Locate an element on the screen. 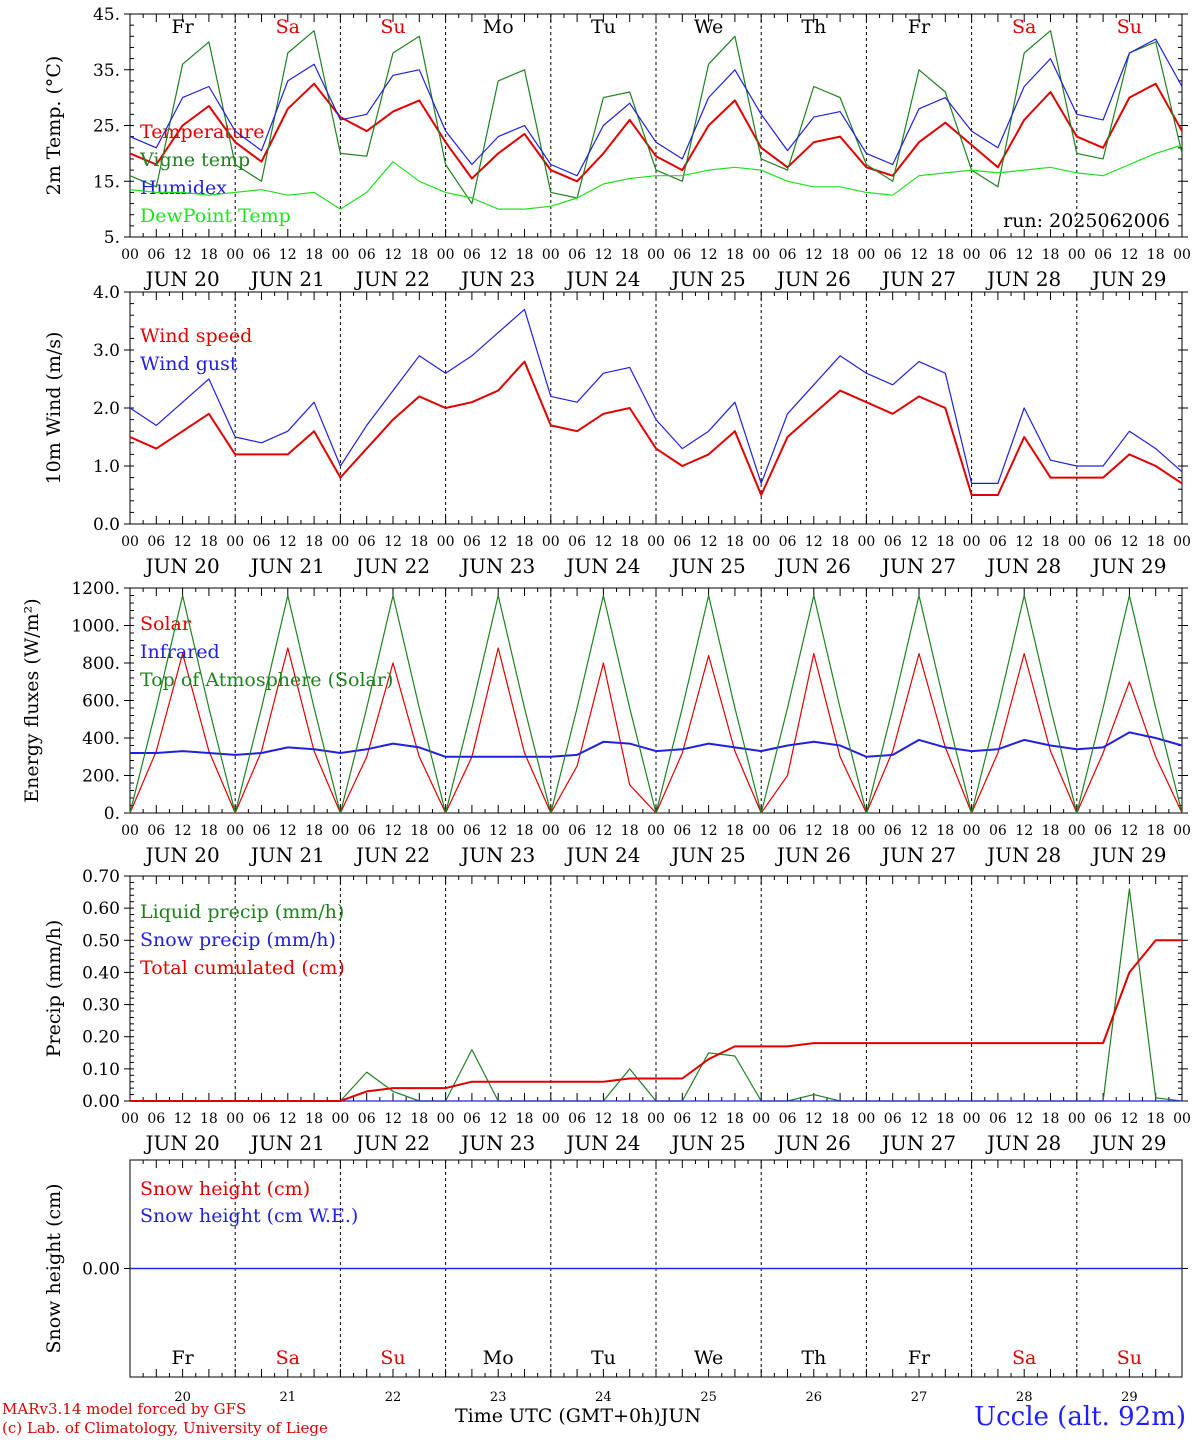 Image resolution: width=1194 pixels, height=1440 pixels. legend-entry: Infrared is located at coordinates (180, 652).